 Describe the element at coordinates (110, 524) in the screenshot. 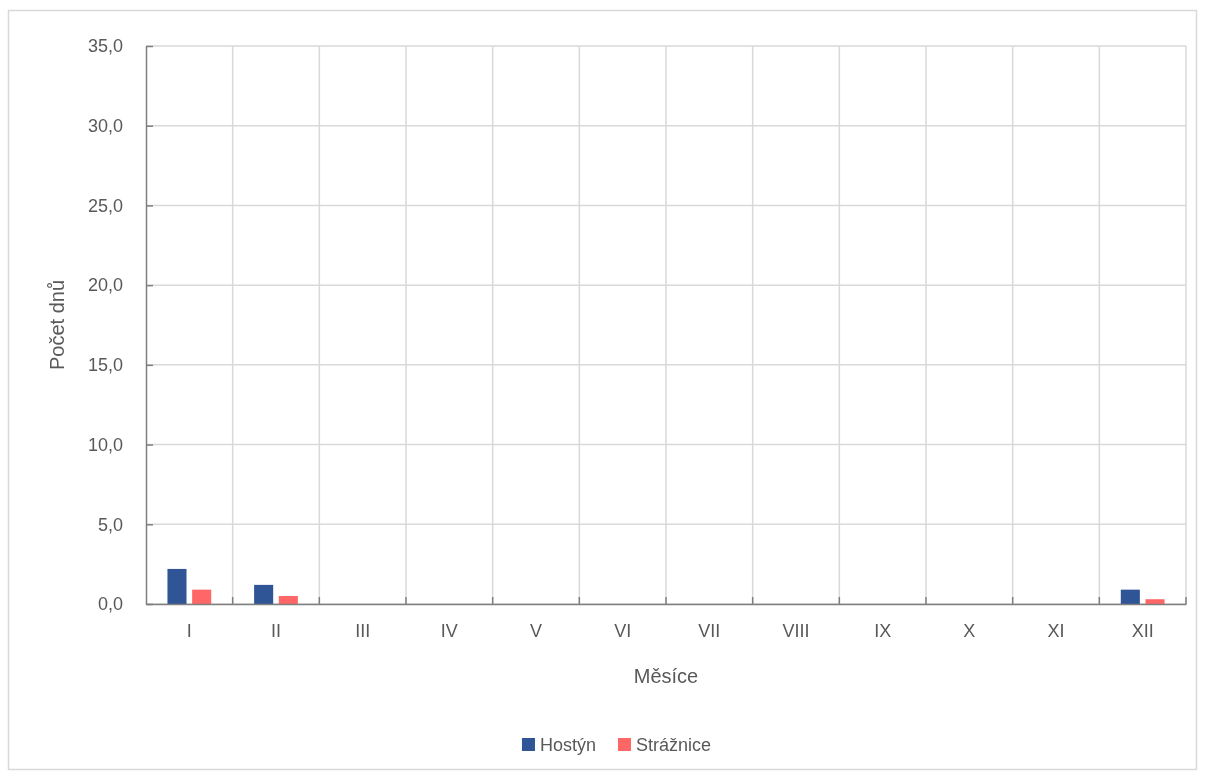

I see `y-tick-label: 5,0` at that location.